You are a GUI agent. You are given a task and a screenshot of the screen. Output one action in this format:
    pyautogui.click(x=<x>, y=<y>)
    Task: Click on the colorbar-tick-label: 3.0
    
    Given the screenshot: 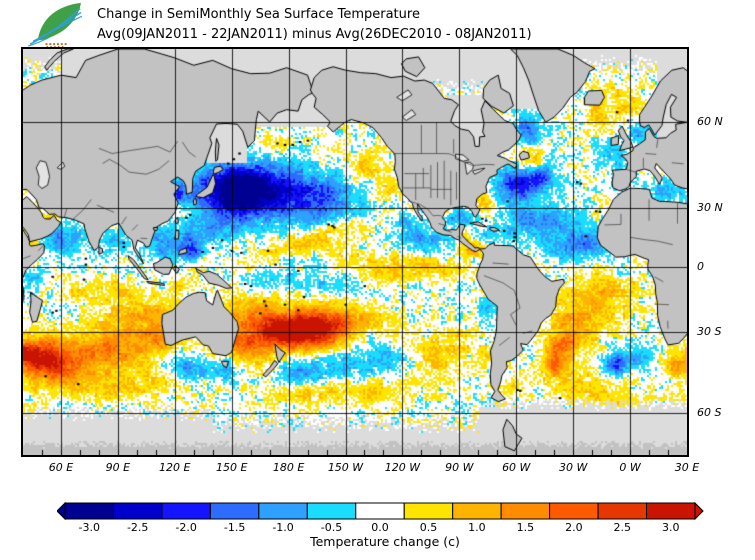 What is the action you would take?
    pyautogui.click(x=671, y=527)
    